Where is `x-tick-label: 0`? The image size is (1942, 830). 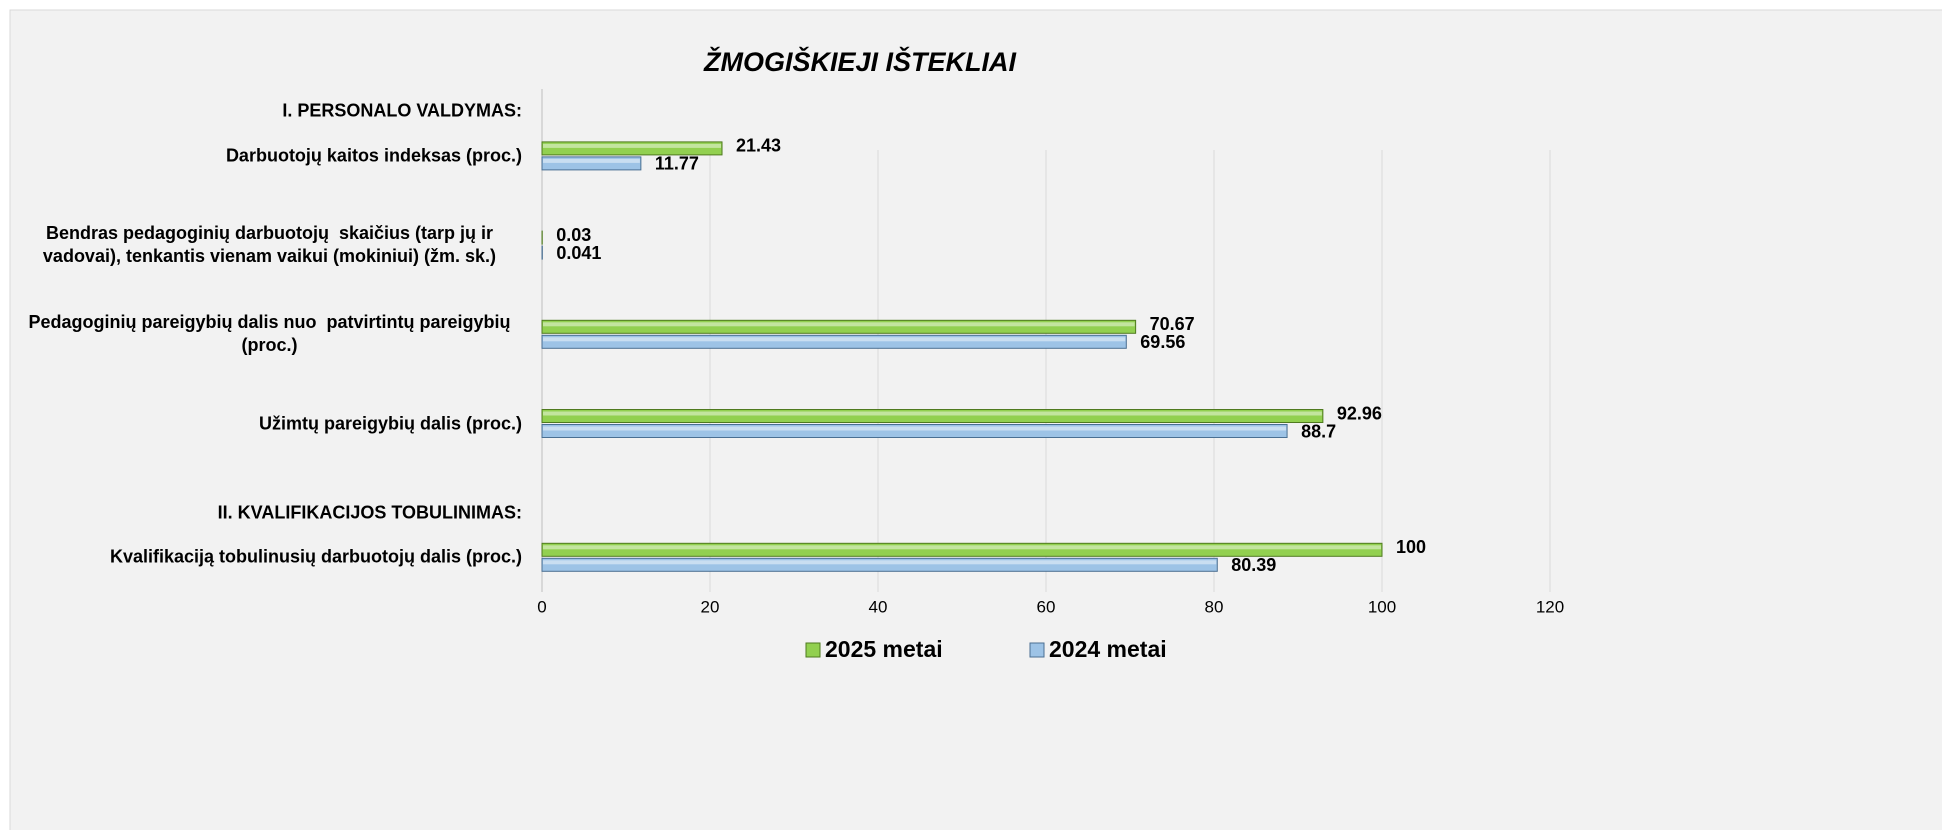
x-tick-label: 0 is located at coordinates (541, 606).